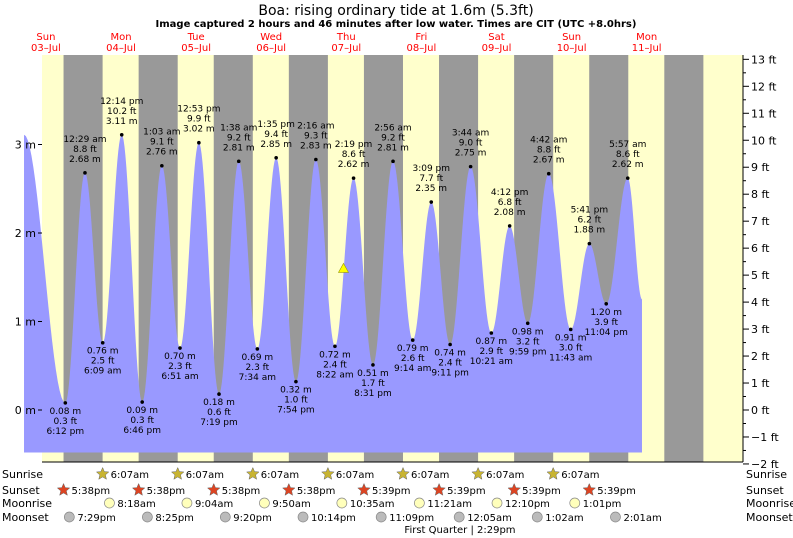 This screenshot has height=538, width=793. What do you see at coordinates (510, 203) in the screenshot?
I see `tide-height-ft: 6.8 ft` at bounding box center [510, 203].